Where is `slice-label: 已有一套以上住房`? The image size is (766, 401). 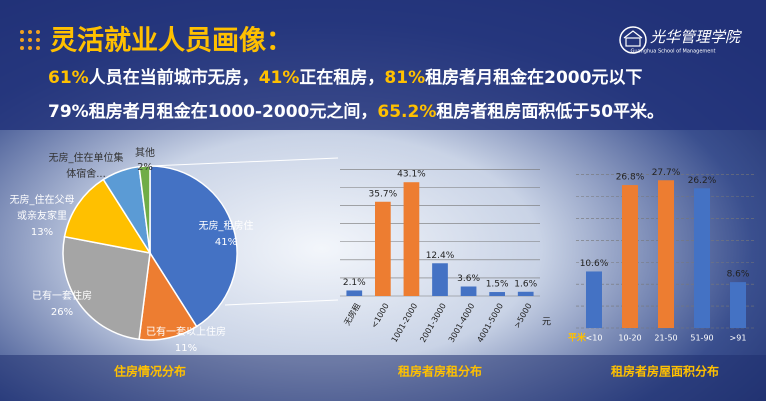 slice-label: 已有一套以上住房 is located at coordinates (186, 331).